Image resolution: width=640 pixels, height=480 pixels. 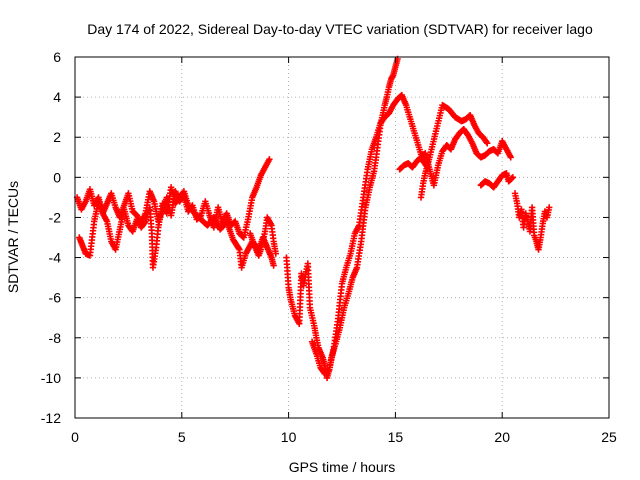 What do you see at coordinates (609, 437) in the screenshot?
I see `x-tick-label: 25` at bounding box center [609, 437].